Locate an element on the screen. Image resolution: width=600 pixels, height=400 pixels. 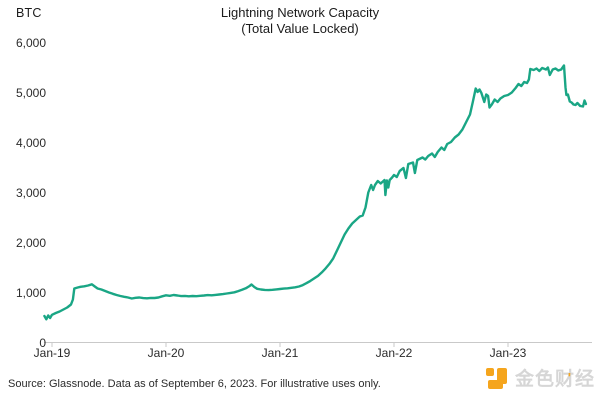
logo-bottom-hook is located at coordinates (495, 384).